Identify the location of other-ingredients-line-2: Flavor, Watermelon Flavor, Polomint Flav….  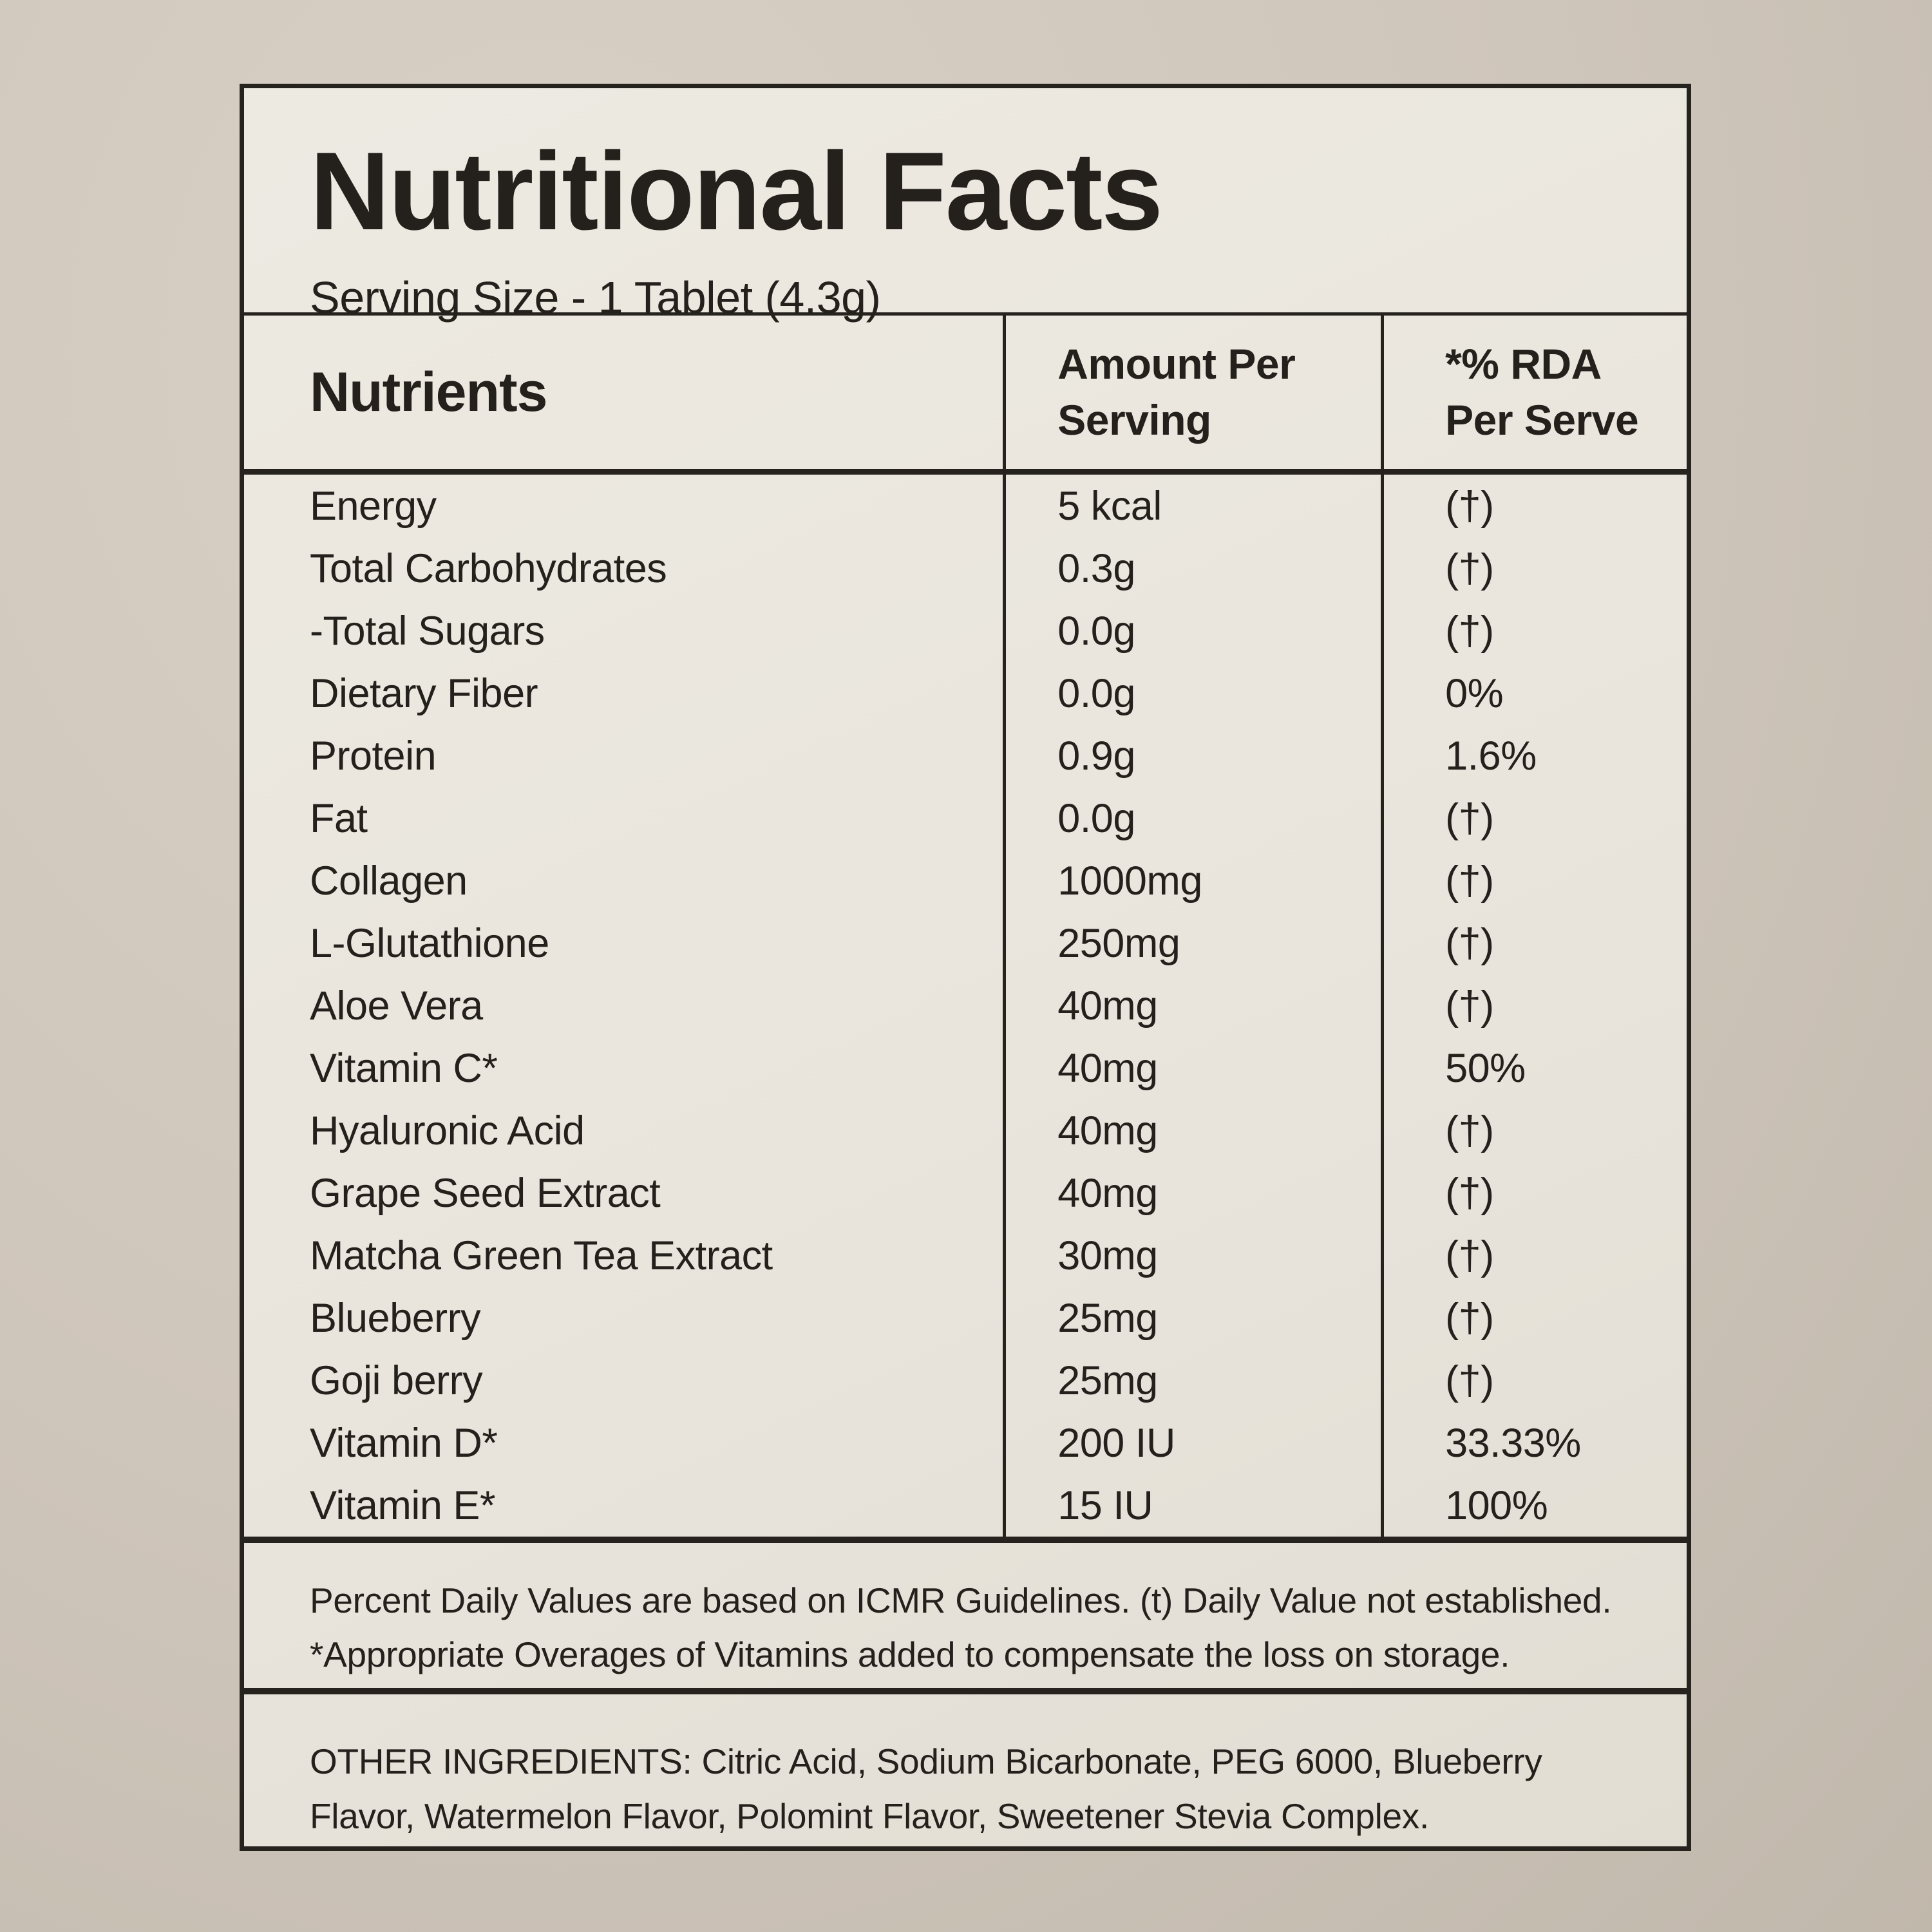
(870, 1816).